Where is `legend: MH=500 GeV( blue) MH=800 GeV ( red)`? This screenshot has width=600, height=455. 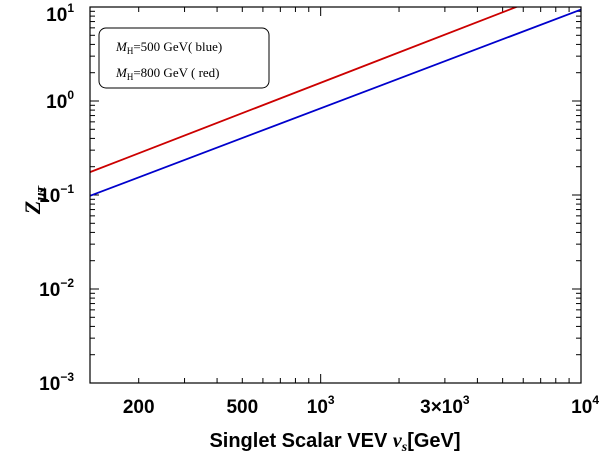
legend: MH=500 GeV( blue) MH=800 GeV ( red) is located at coordinates (184, 58).